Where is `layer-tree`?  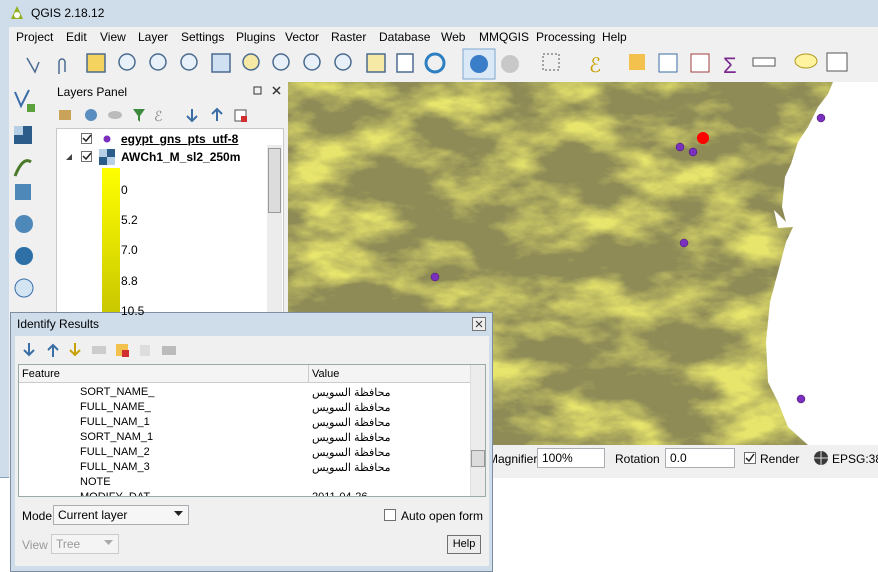
layer-tree is located at coordinates (170, 225).